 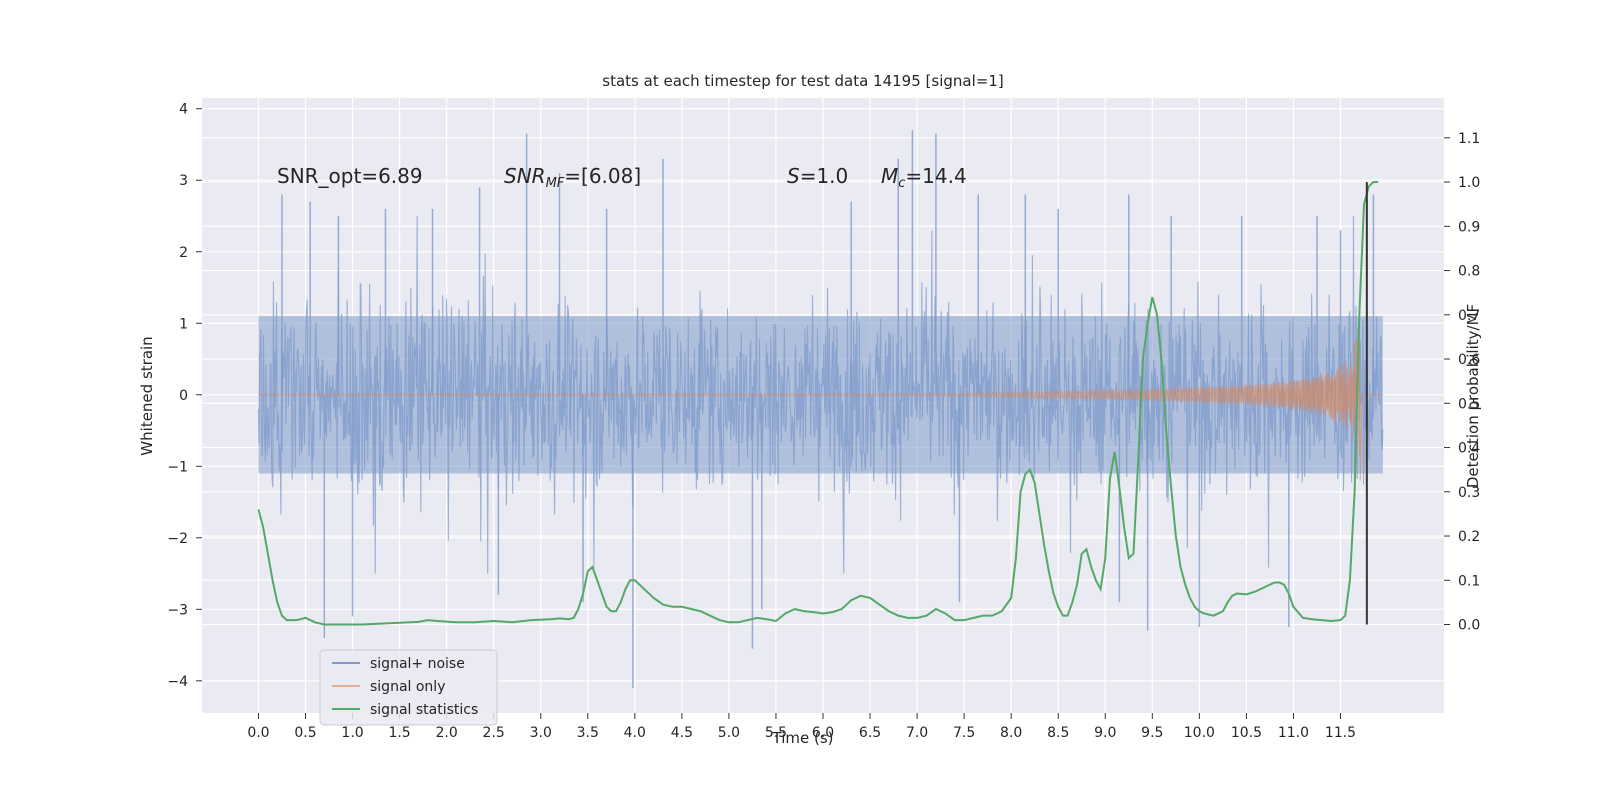 I want to click on x-tick-label: 3.5, so click(x=588, y=733).